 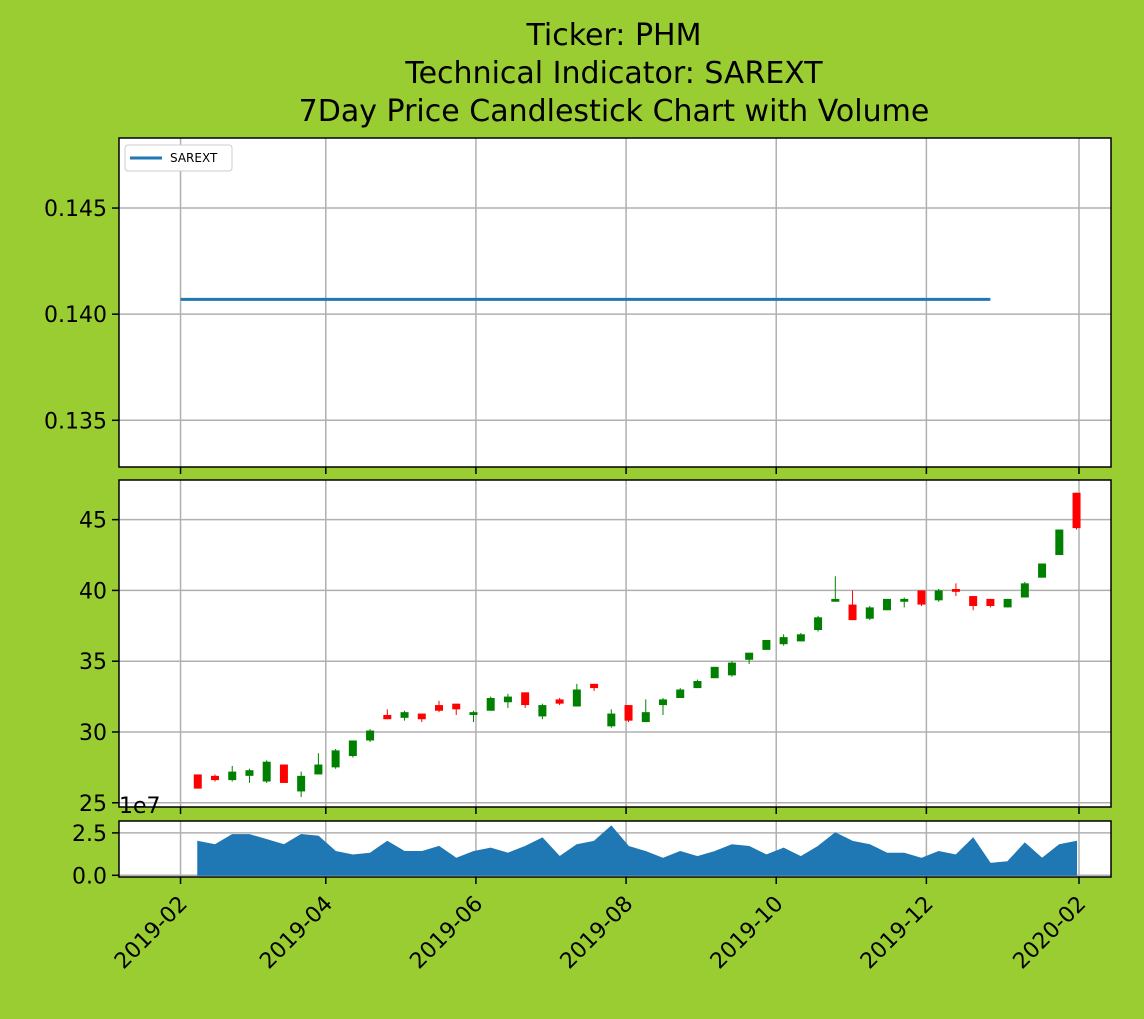 I want to click on price-ytick-label: 30, so click(x=93, y=733).